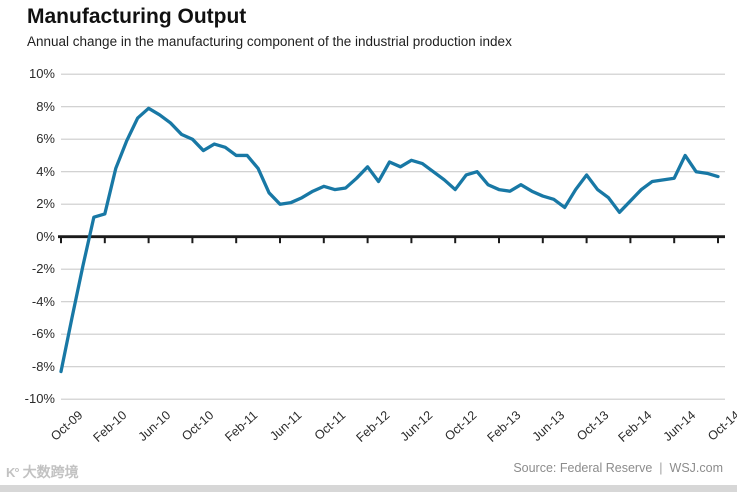  I want to click on y-tick-label: -2%, so click(43, 269).